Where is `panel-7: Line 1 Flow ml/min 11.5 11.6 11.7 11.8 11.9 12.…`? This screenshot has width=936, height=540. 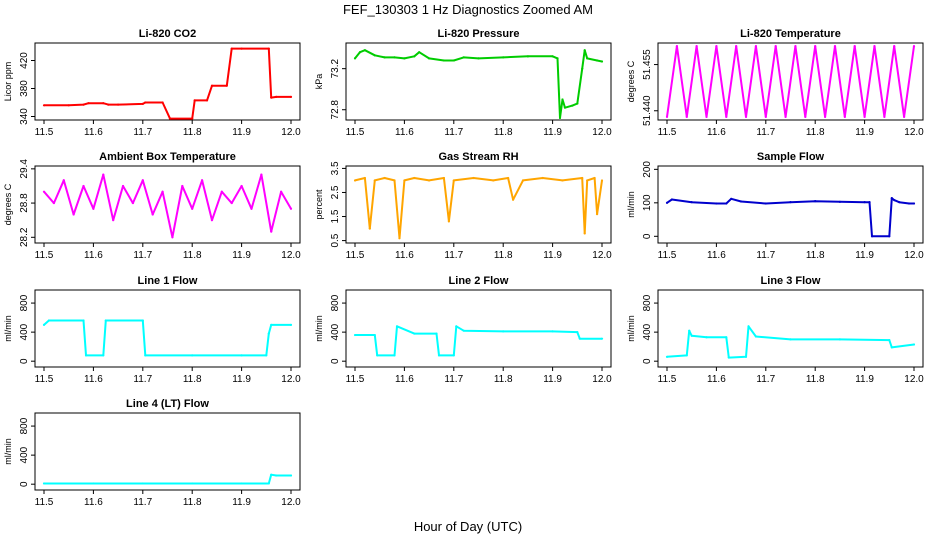 panel-7: Line 1 Flow ml/min 11.5 11.6 11.7 11.8 11.9 12.… is located at coordinates (152, 330).